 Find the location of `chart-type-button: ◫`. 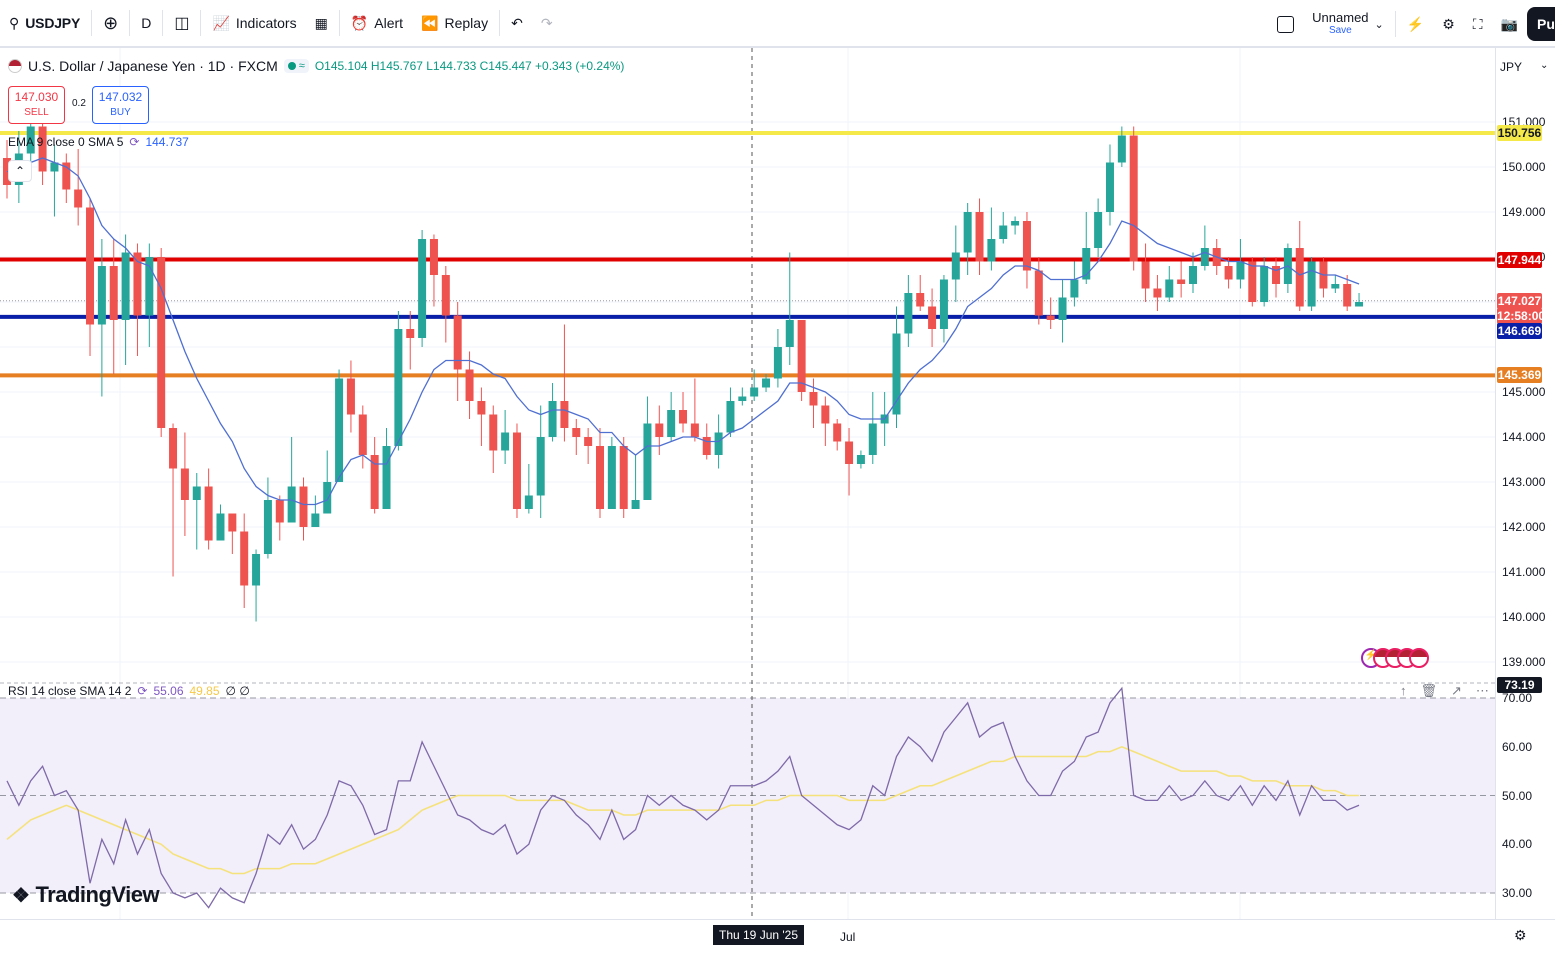

chart-type-button: ◫ is located at coordinates (181, 23).